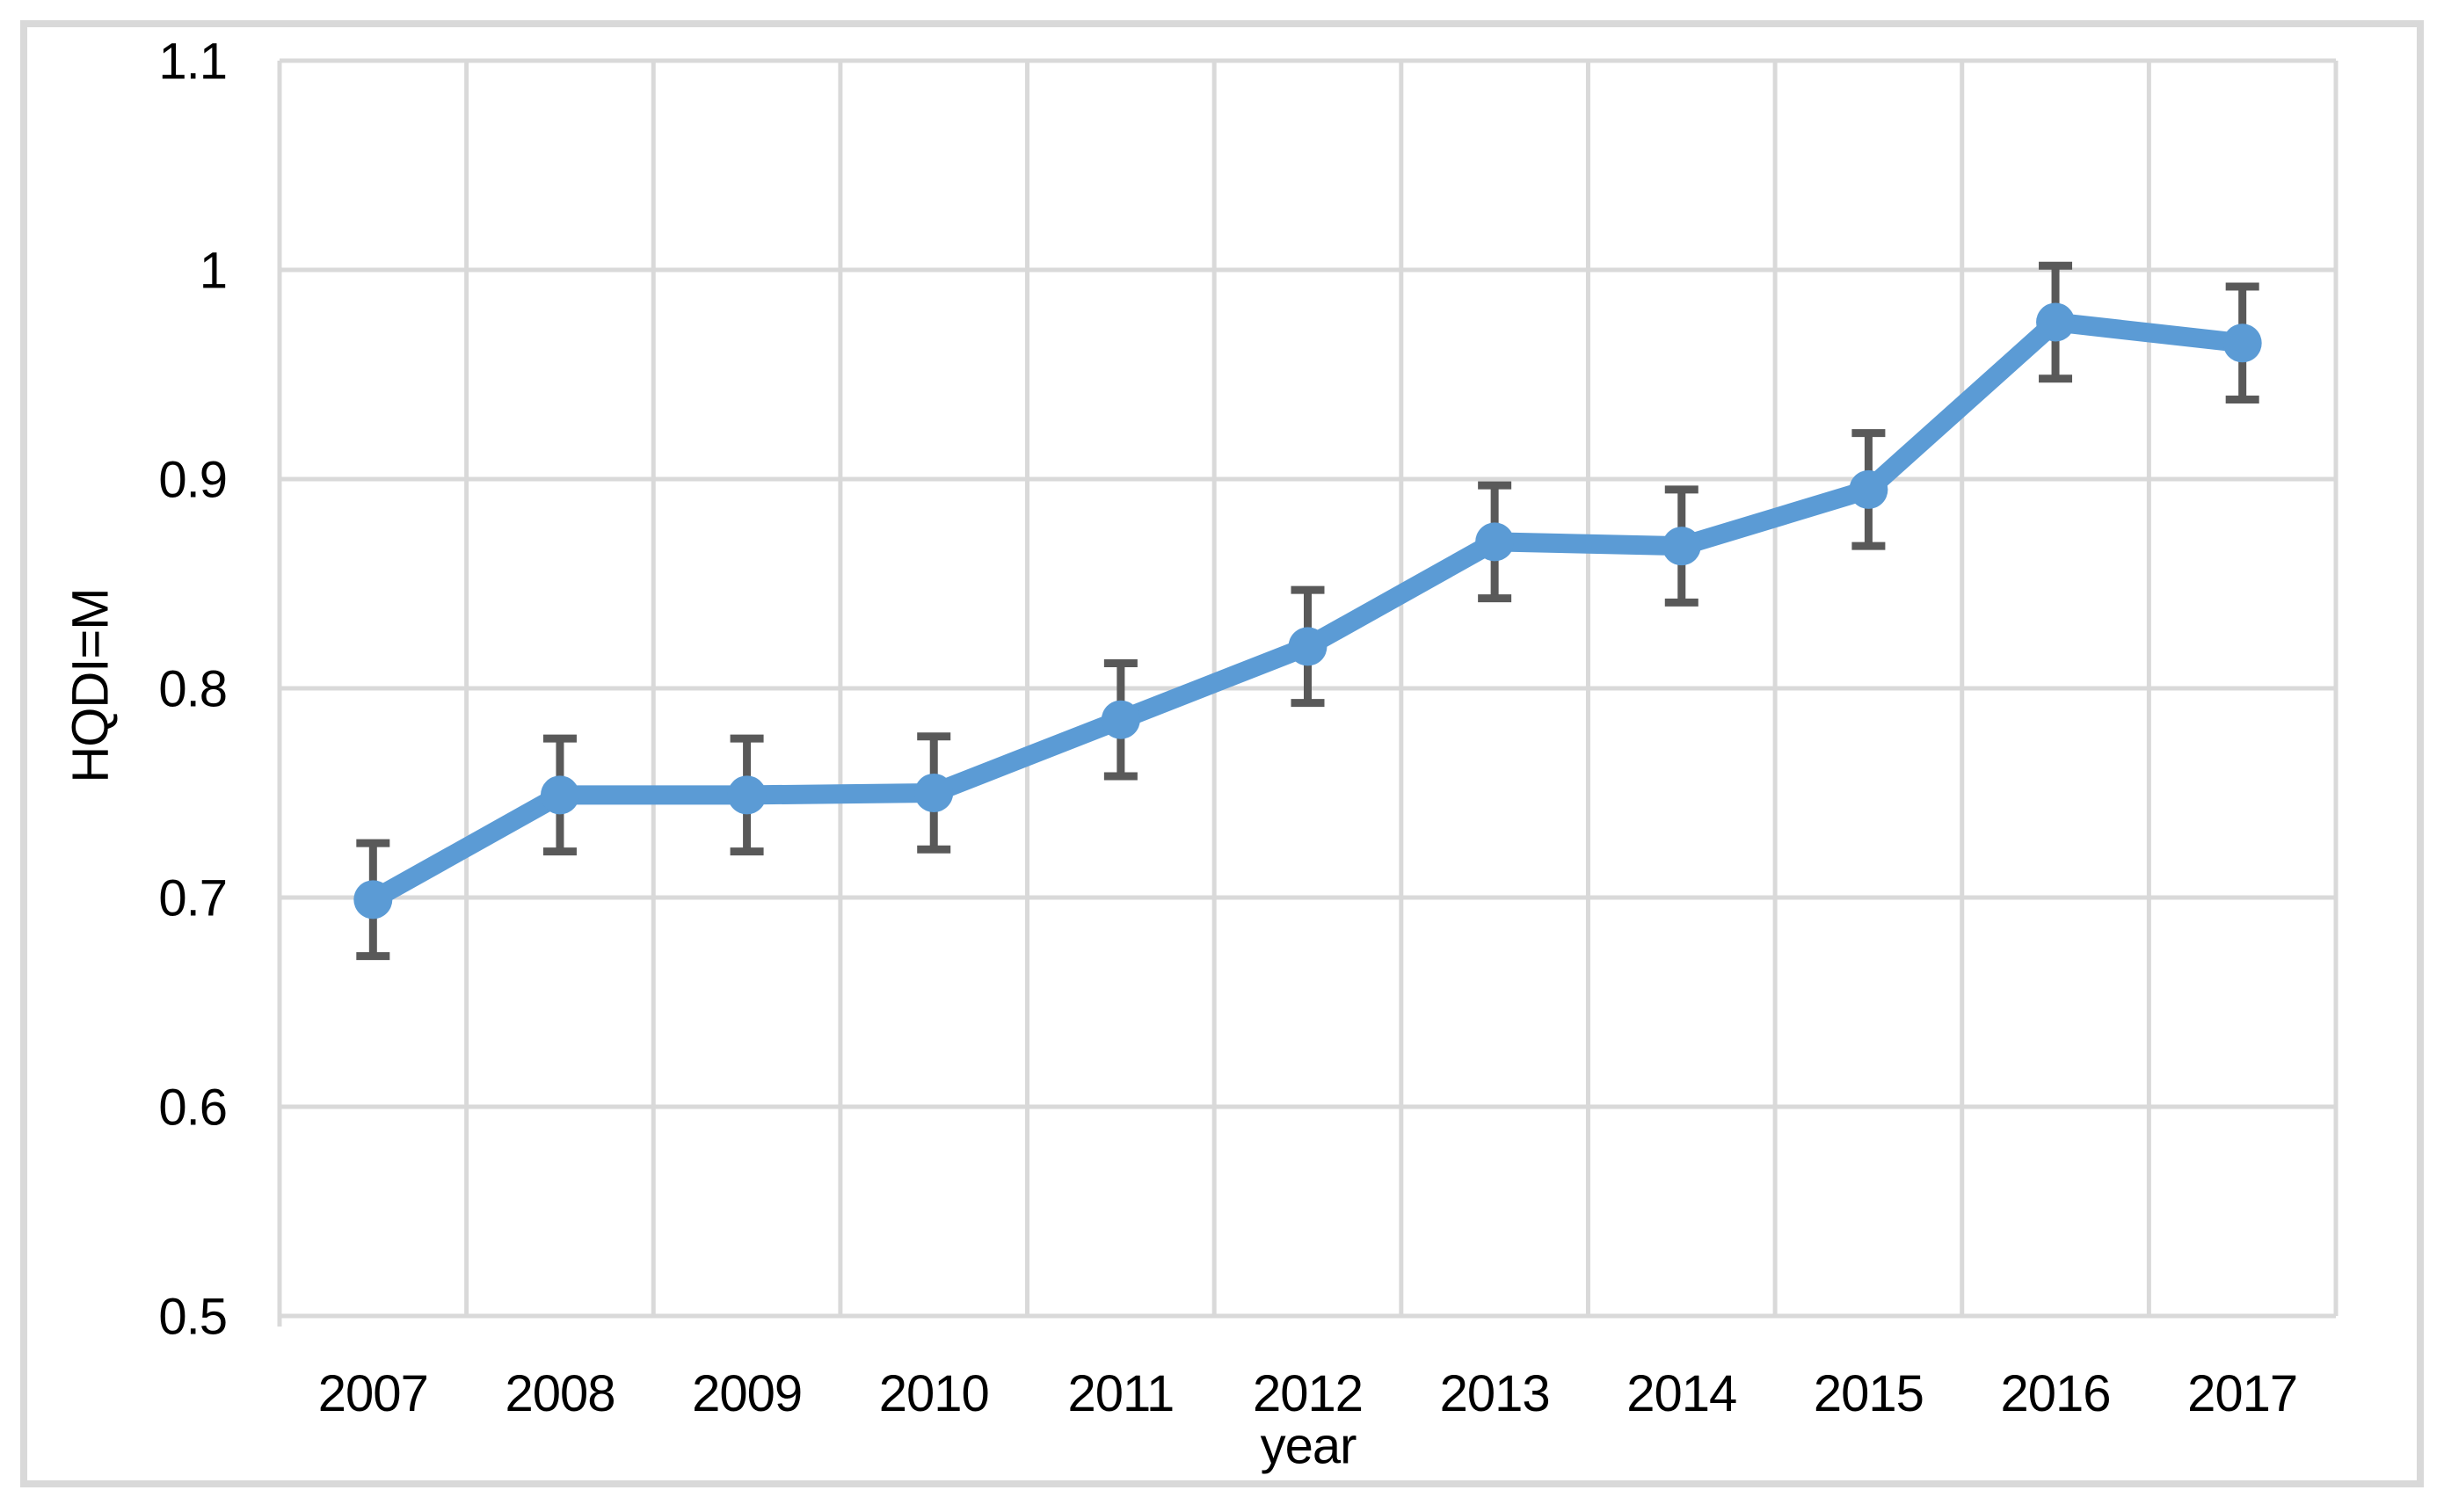 Image resolution: width=2444 pixels, height=1512 pixels. Describe the element at coordinates (213, 271) in the screenshot. I see `y-tick-label: 1` at that location.